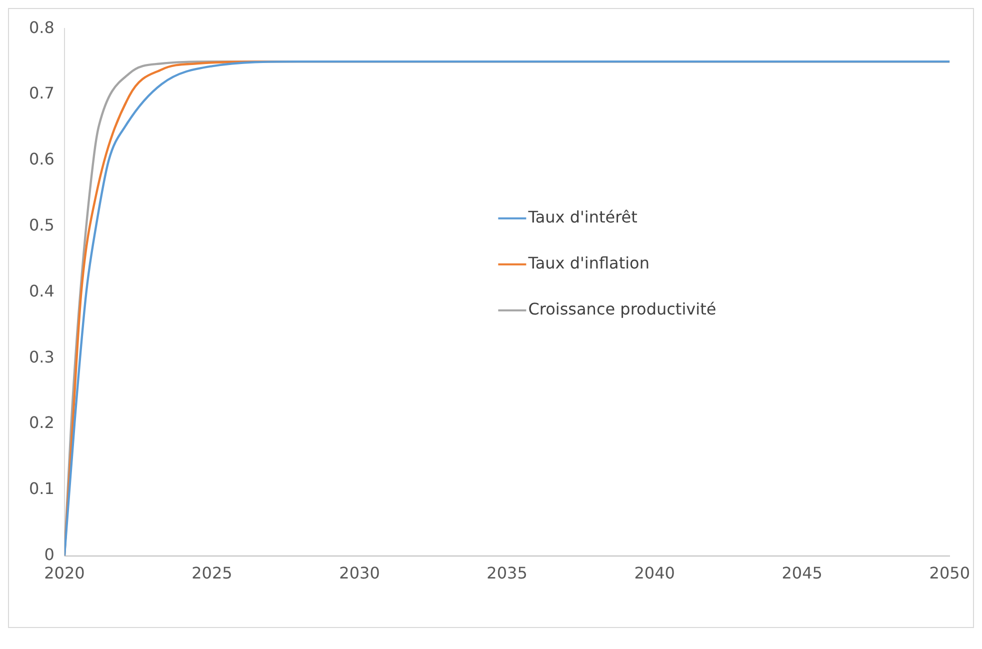 The image size is (982, 649). Describe the element at coordinates (212, 573) in the screenshot. I see `x-tick-label: 2025` at that location.